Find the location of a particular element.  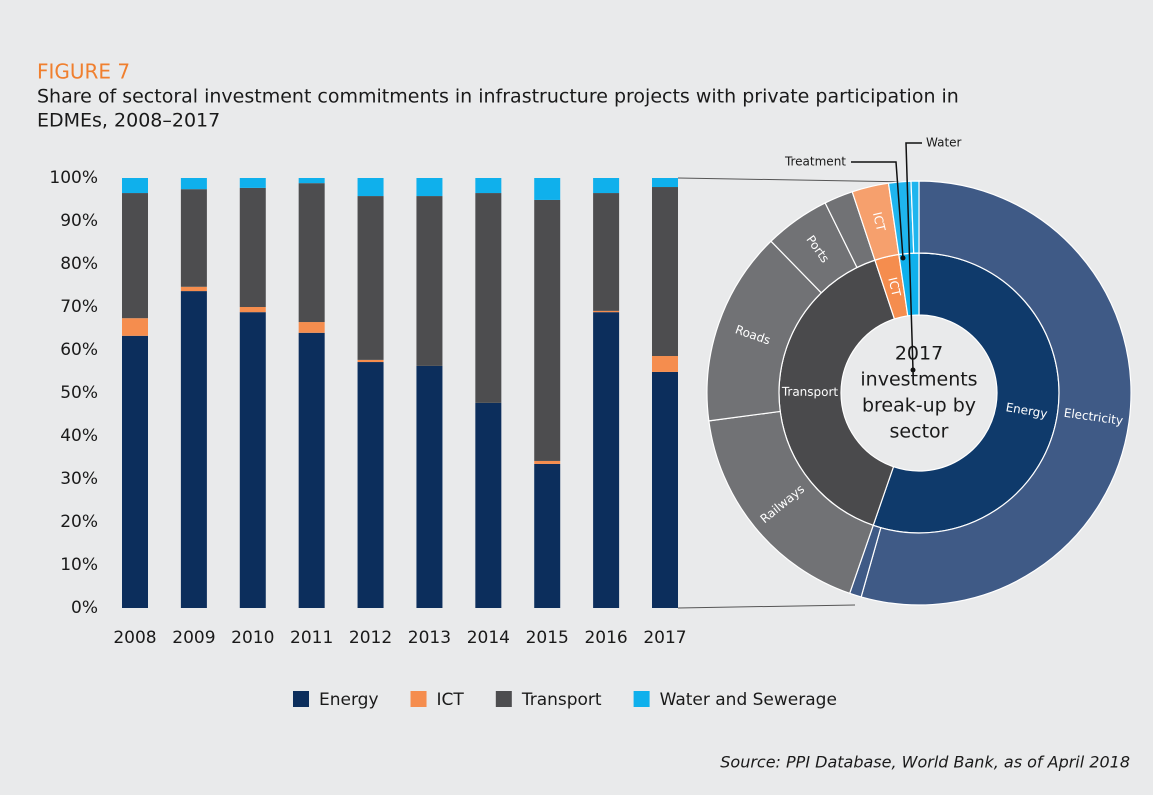

center-label: sector is located at coordinates (919, 432).